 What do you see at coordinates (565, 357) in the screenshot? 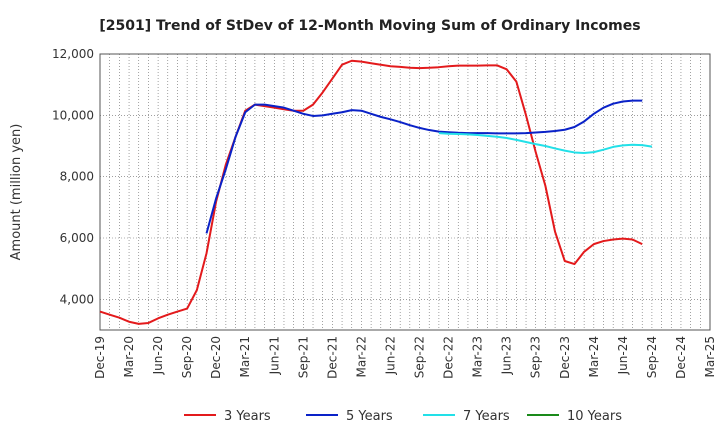
I see `x-tick-label: Dec-23` at bounding box center [565, 357].